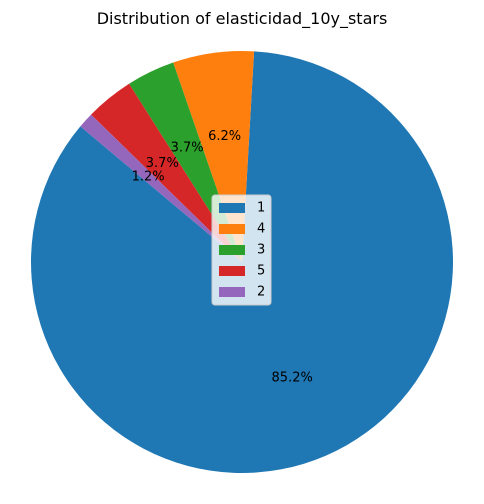 This screenshot has width=484, height=504. I want to click on legend-label-5: 5, so click(261, 271).